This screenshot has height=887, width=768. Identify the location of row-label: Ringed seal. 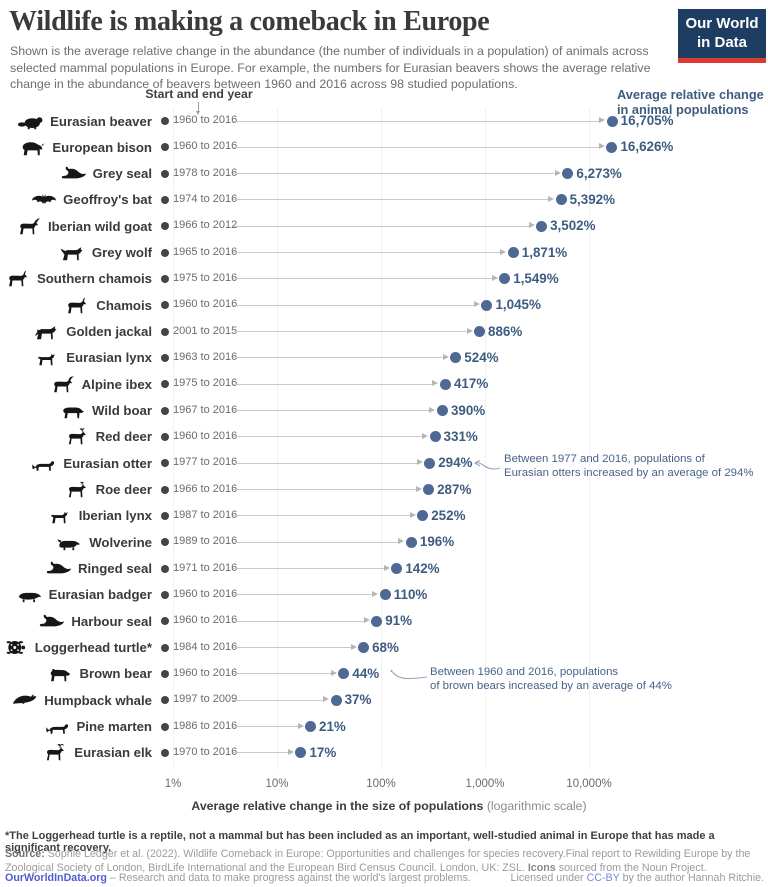
(99, 568).